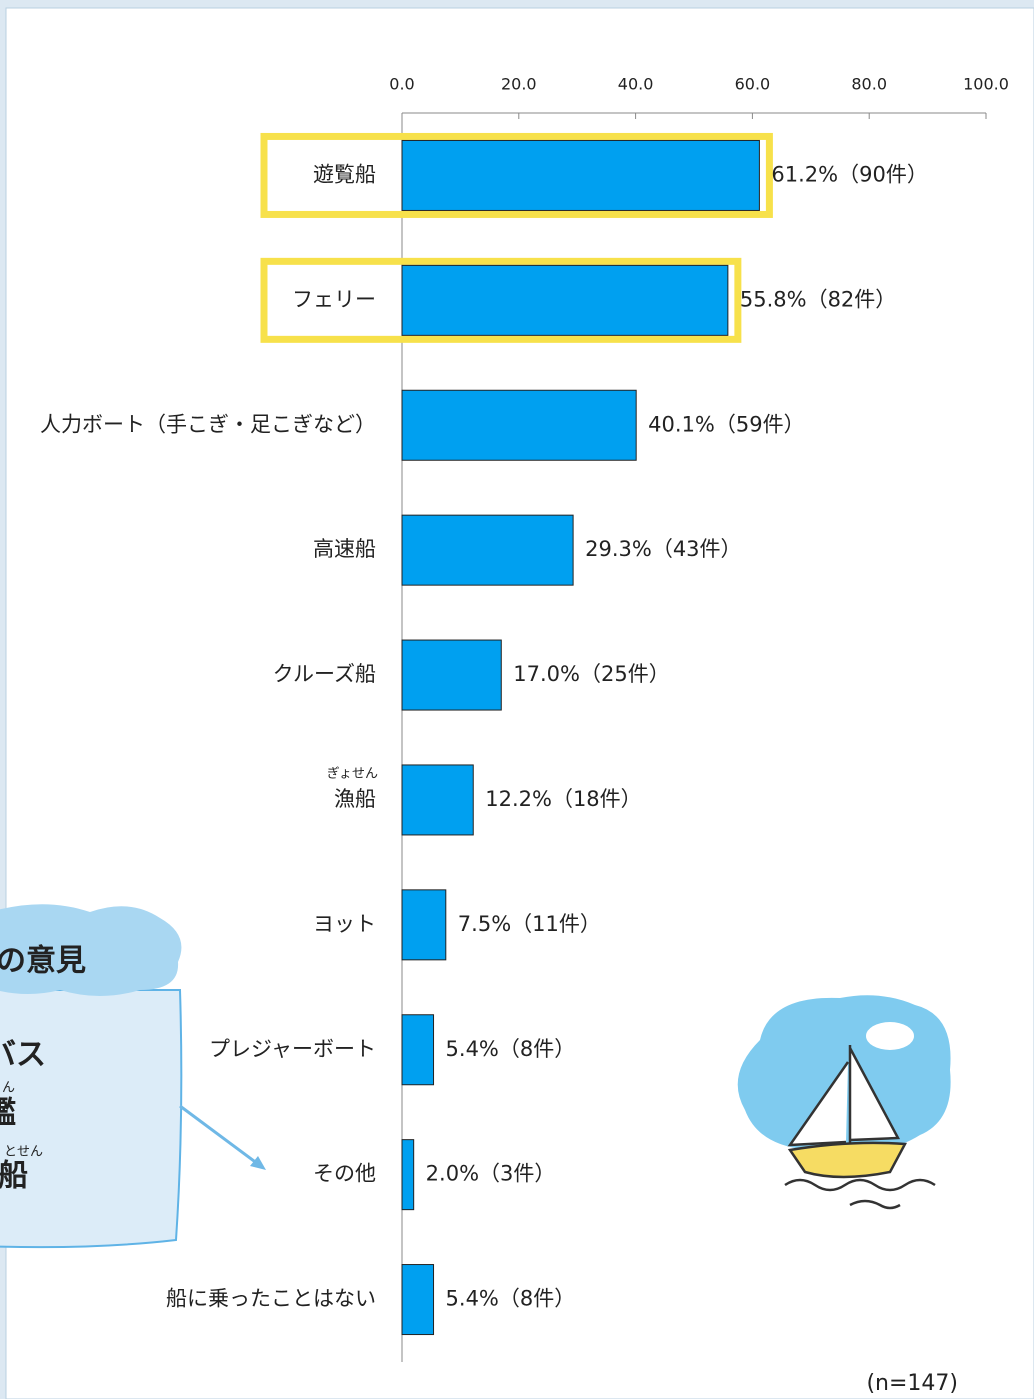 Image resolution: width=1034 pixels, height=1399 pixels. Describe the element at coordinates (8, 1113) in the screenshot. I see `callout-item: 艦` at that location.